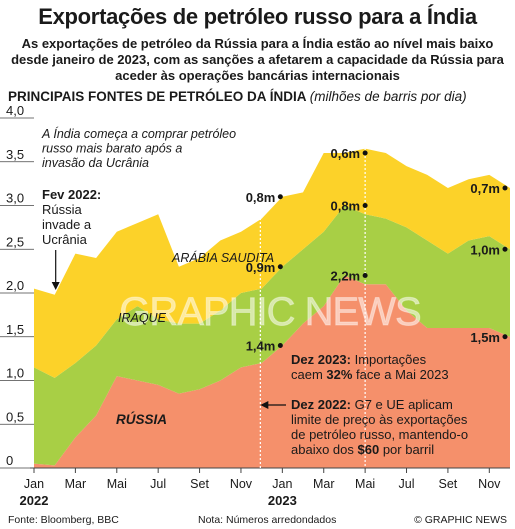 The image size is (515, 529). What do you see at coordinates (15, 154) in the screenshot?
I see `y-tick-label: 3,5` at bounding box center [15, 154].